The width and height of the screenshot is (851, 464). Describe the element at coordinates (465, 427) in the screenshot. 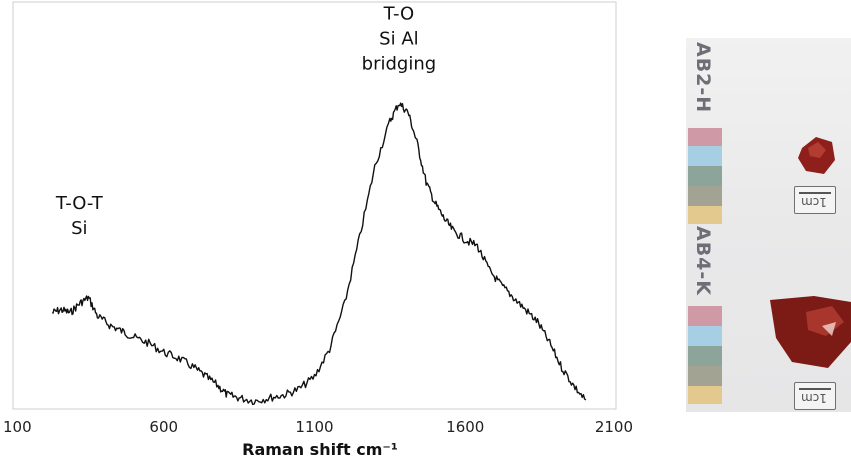

I see `x-tick-label: 1600` at that location.